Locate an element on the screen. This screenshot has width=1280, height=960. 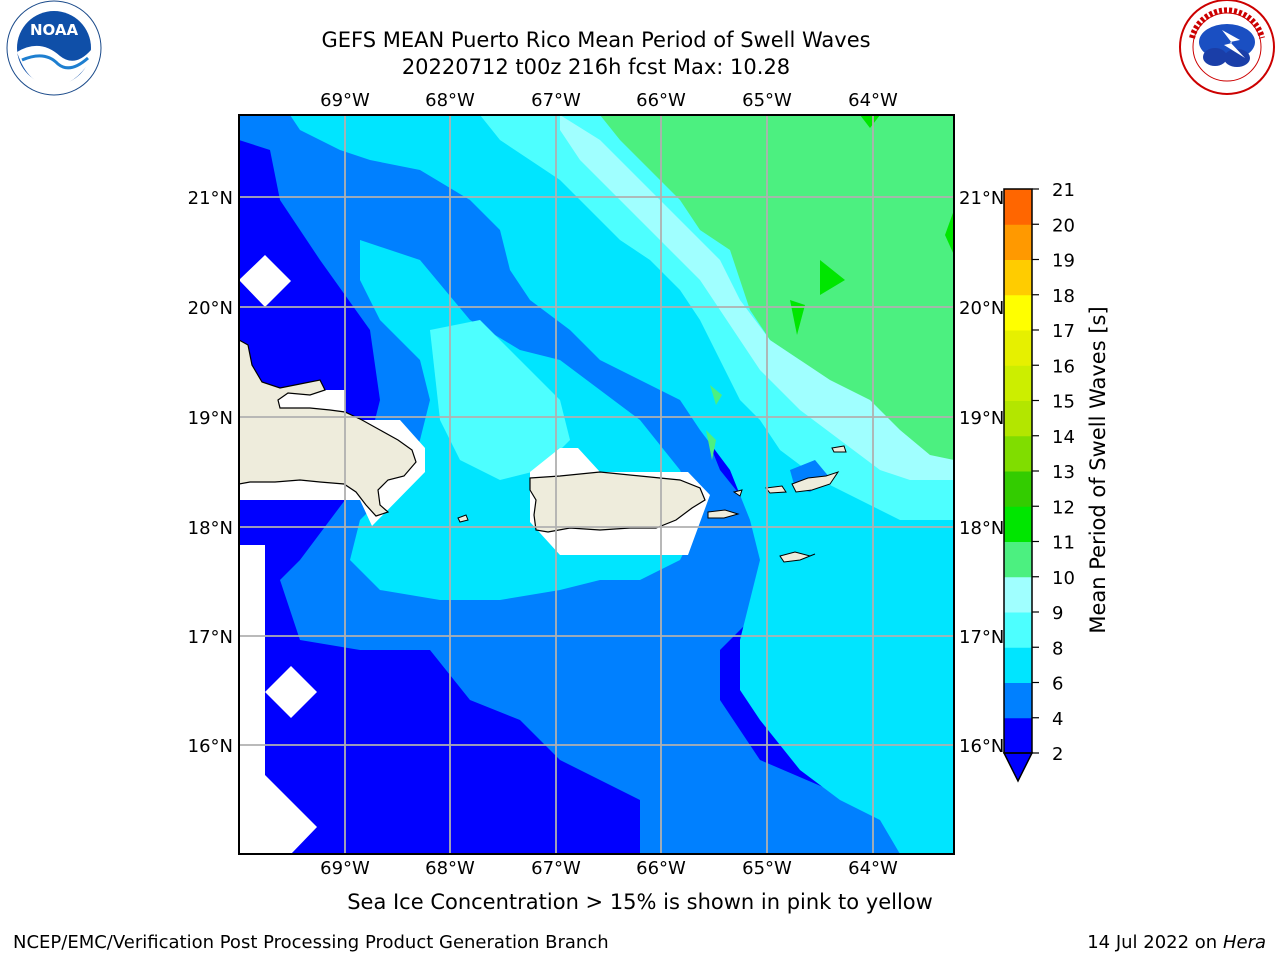
colorbar-tick-label: 14 is located at coordinates (1063, 437).